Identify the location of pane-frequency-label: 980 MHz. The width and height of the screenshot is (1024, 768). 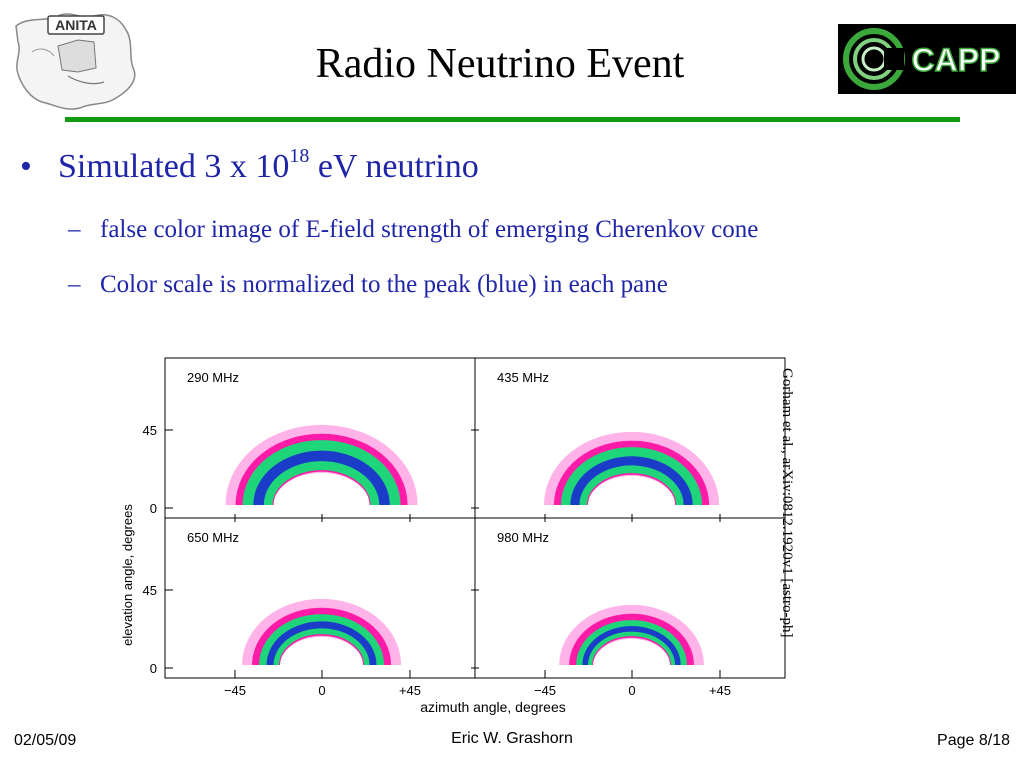
(523, 537).